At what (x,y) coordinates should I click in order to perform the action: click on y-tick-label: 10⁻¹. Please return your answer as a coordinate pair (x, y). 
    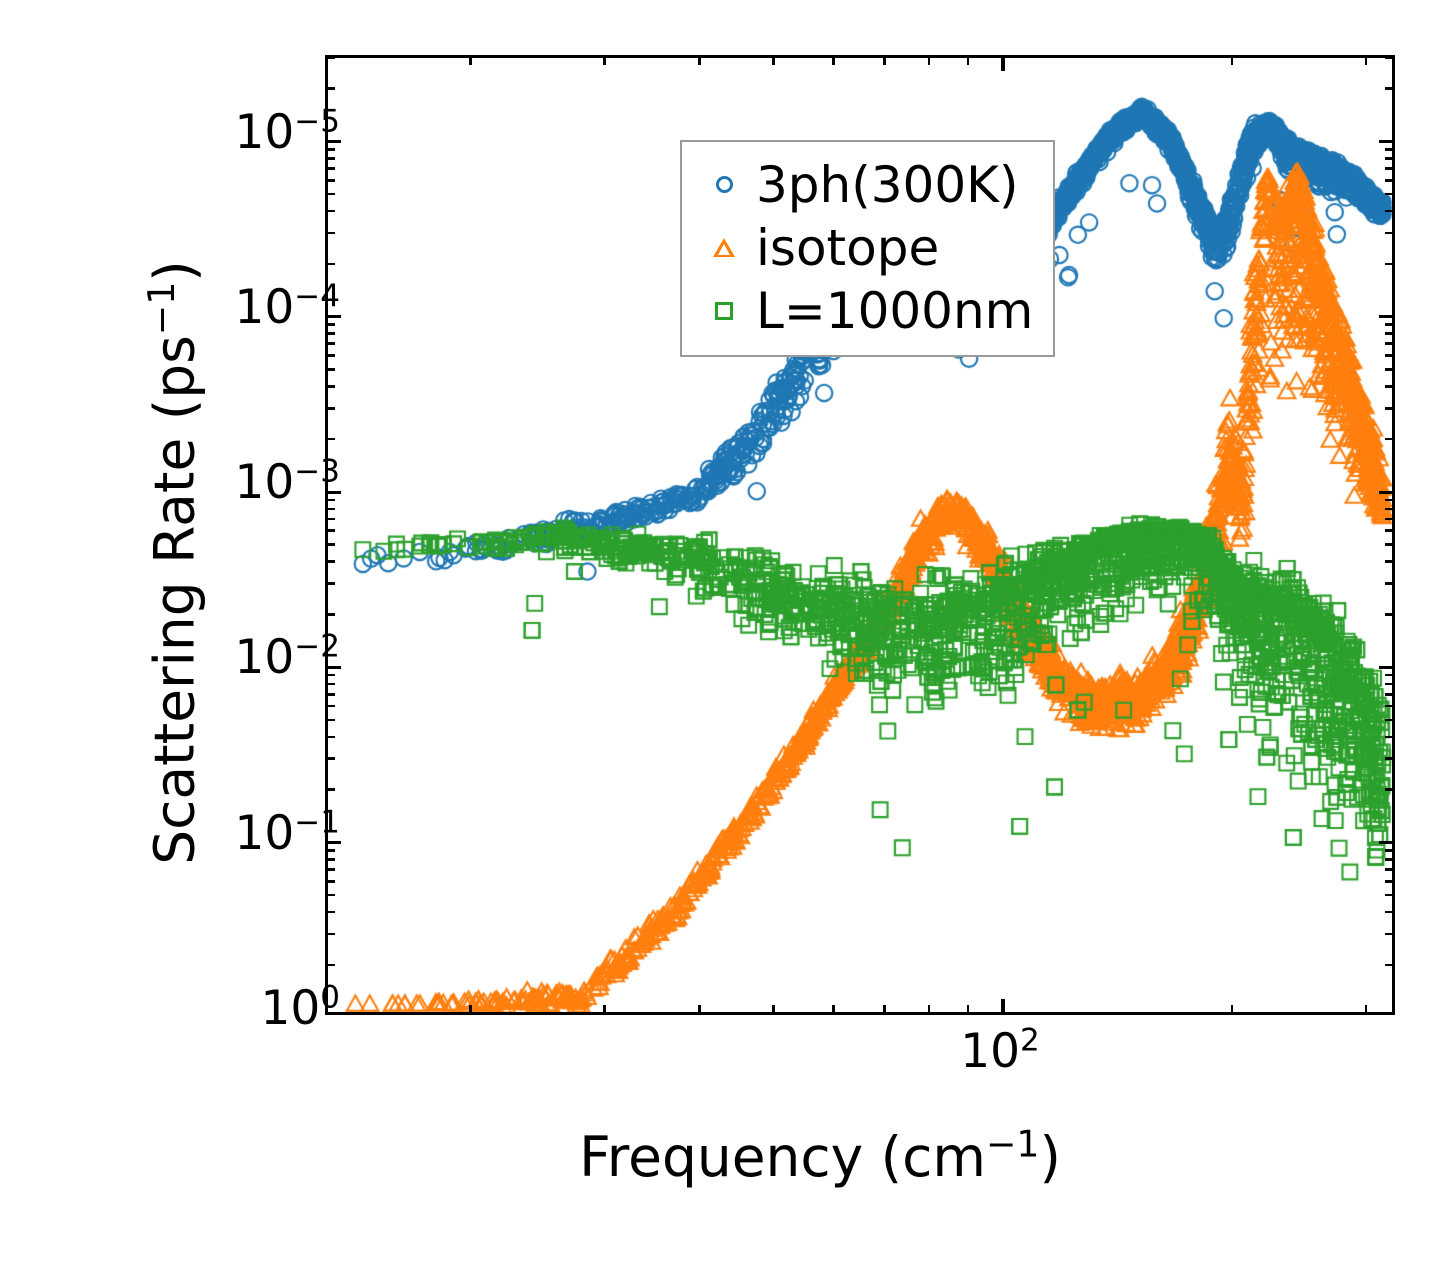
    Looking at the image, I should click on (287, 832).